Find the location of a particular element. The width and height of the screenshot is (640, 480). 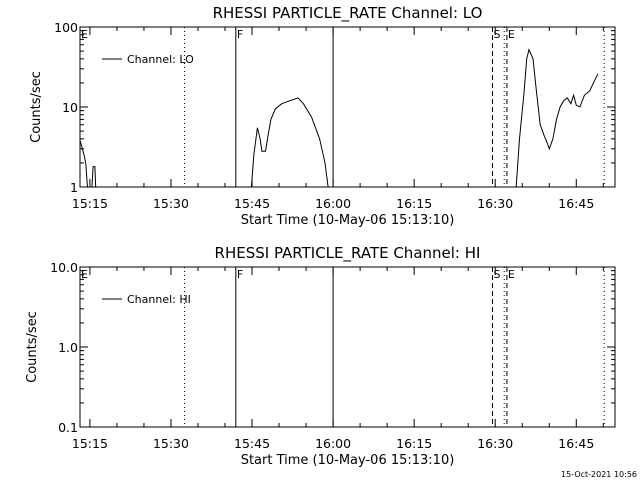

chart-title: RHESSI PARTICLE_RATE Channel: HI is located at coordinates (348, 253).